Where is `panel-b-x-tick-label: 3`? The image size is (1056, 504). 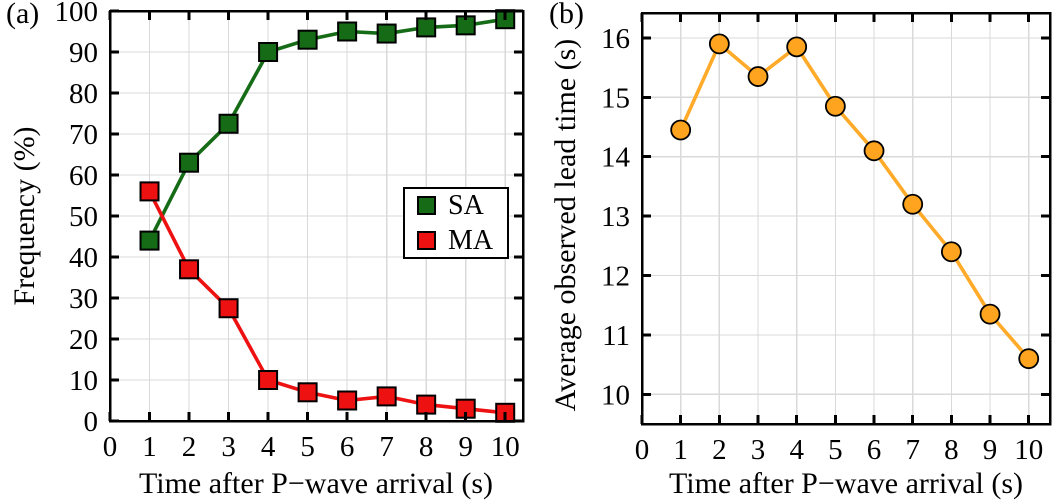 panel-b-x-tick-label: 3 is located at coordinates (758, 450).